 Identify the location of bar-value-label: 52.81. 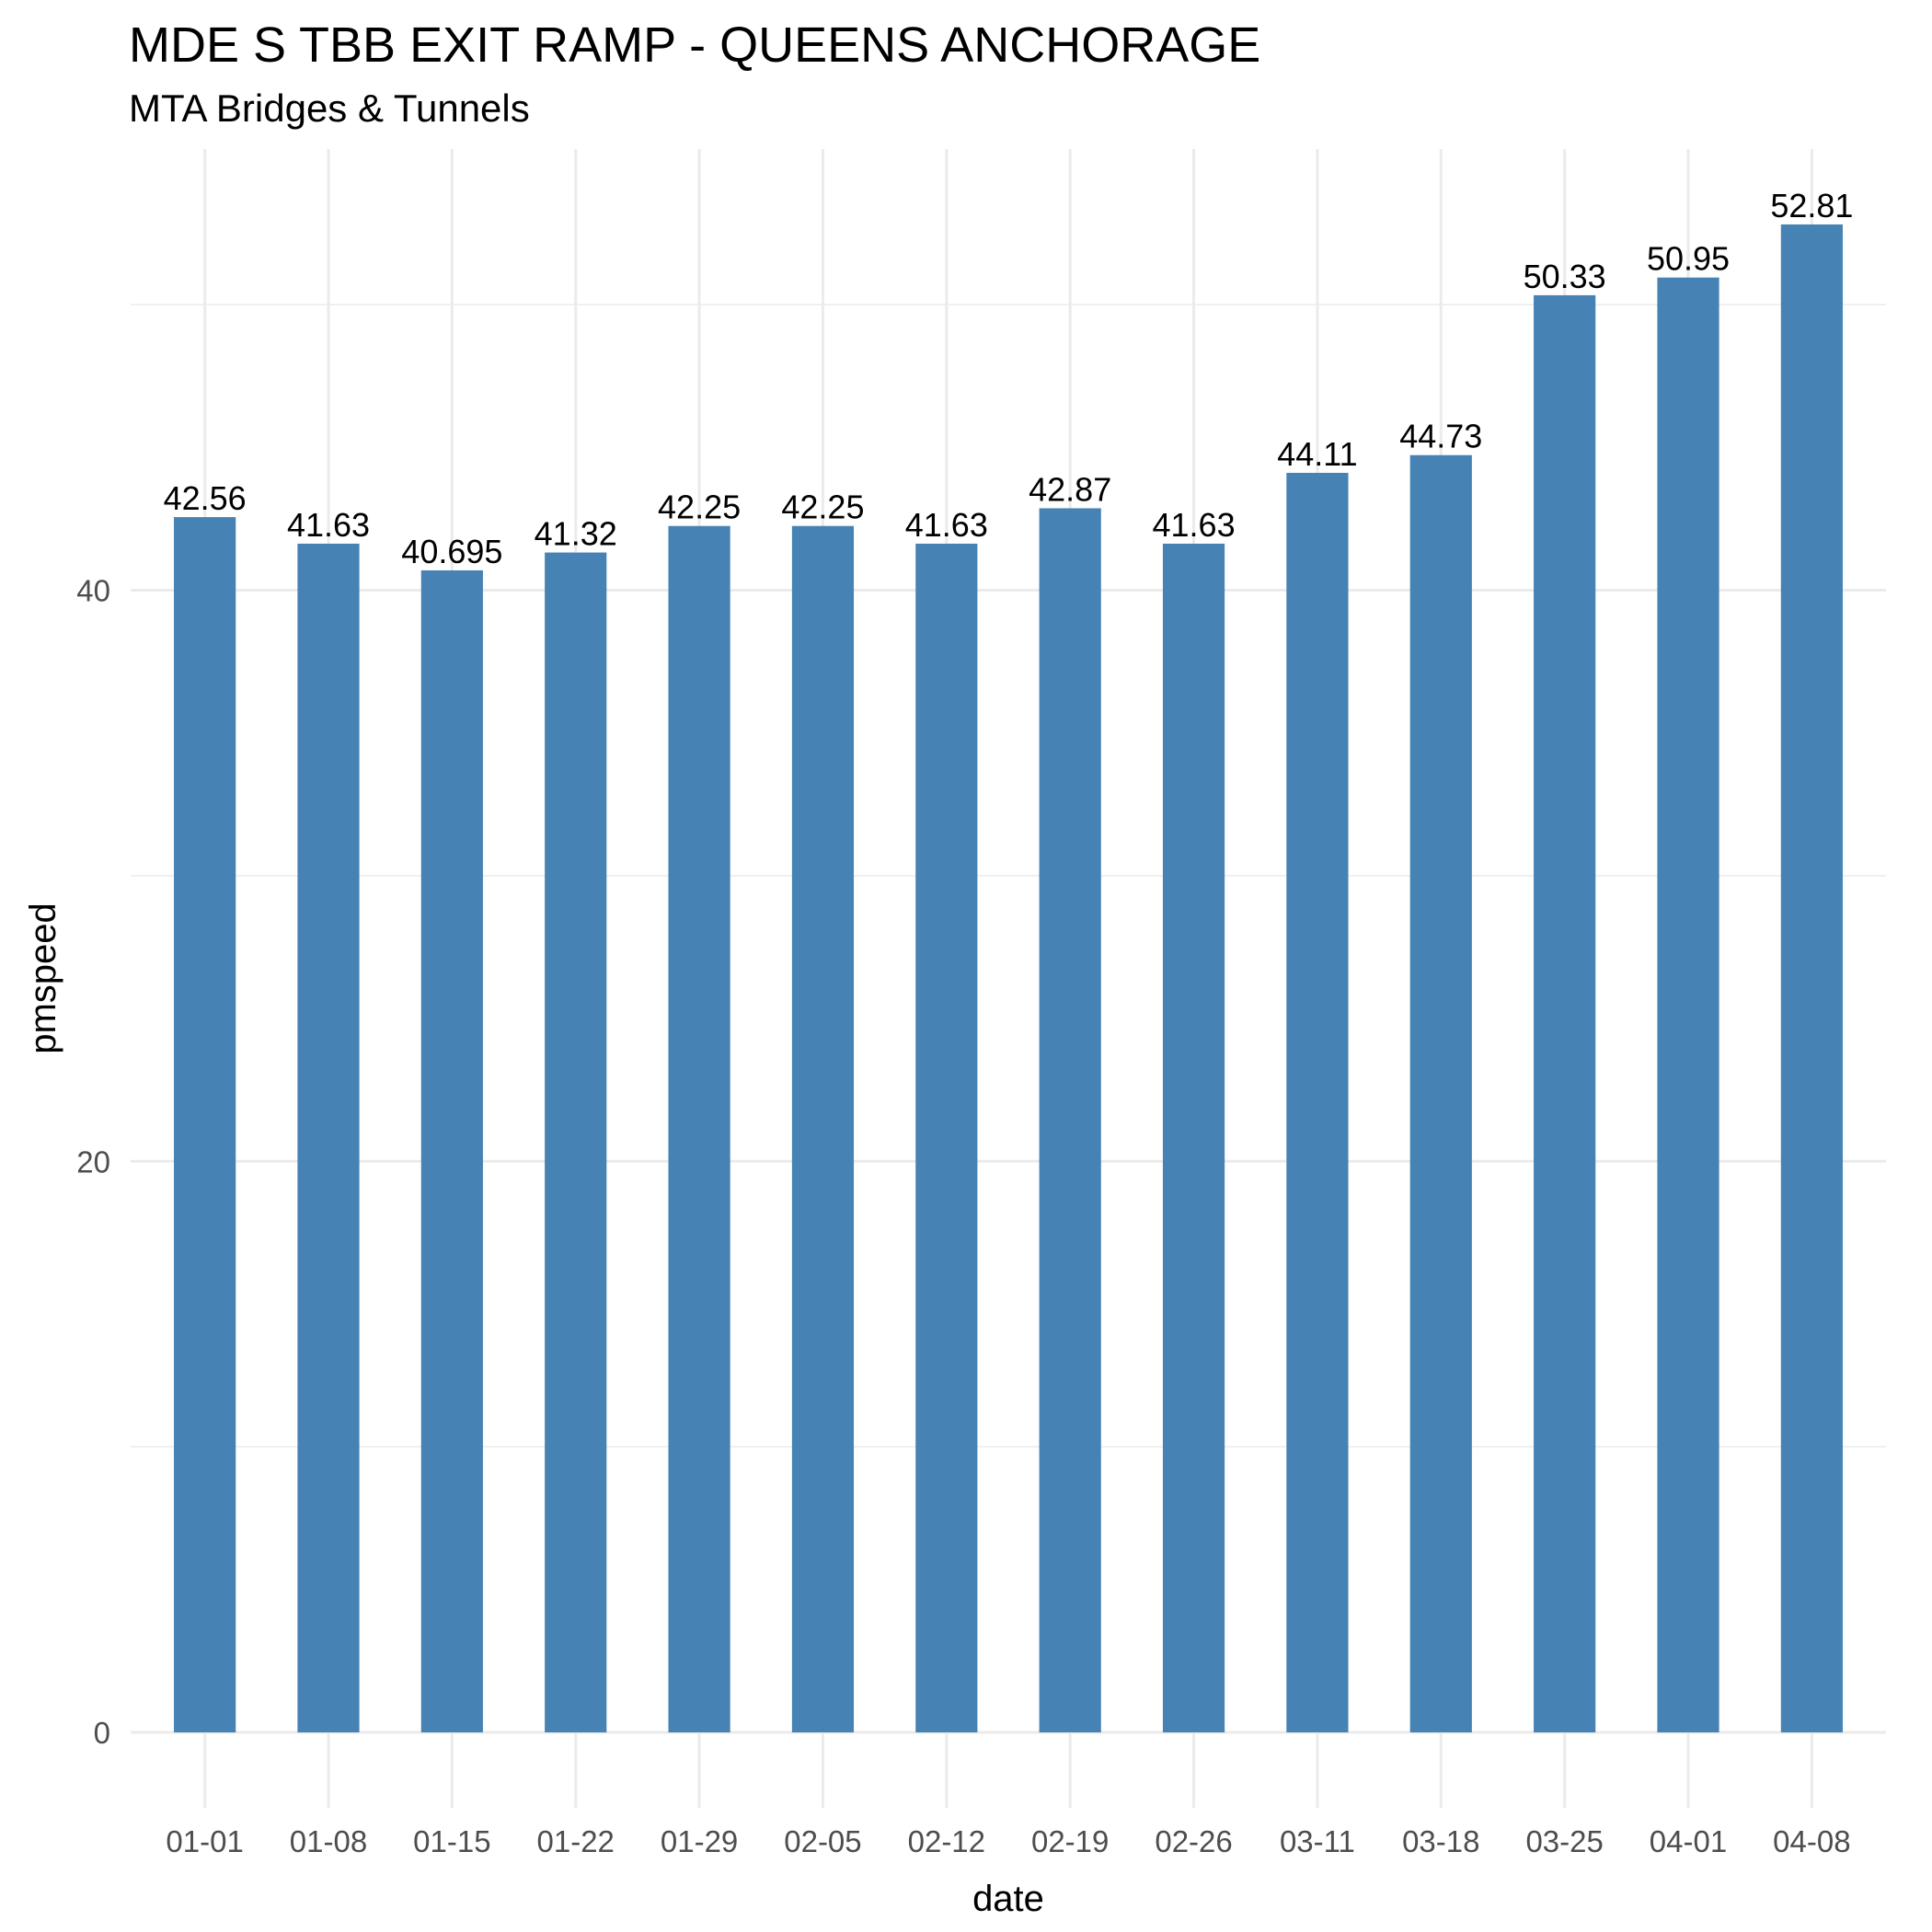
(1811, 205).